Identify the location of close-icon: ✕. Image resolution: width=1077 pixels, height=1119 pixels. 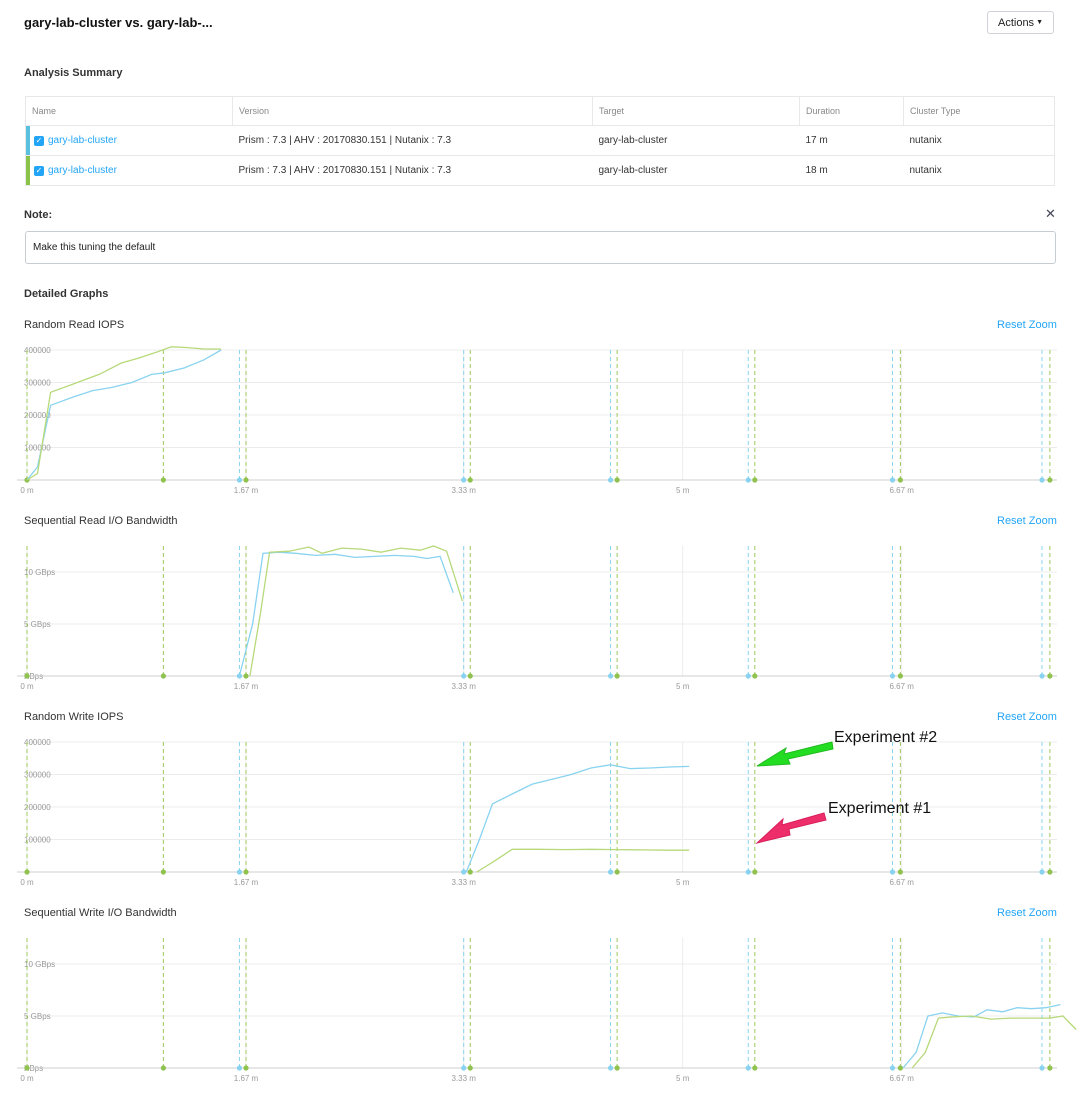
(1050, 213).